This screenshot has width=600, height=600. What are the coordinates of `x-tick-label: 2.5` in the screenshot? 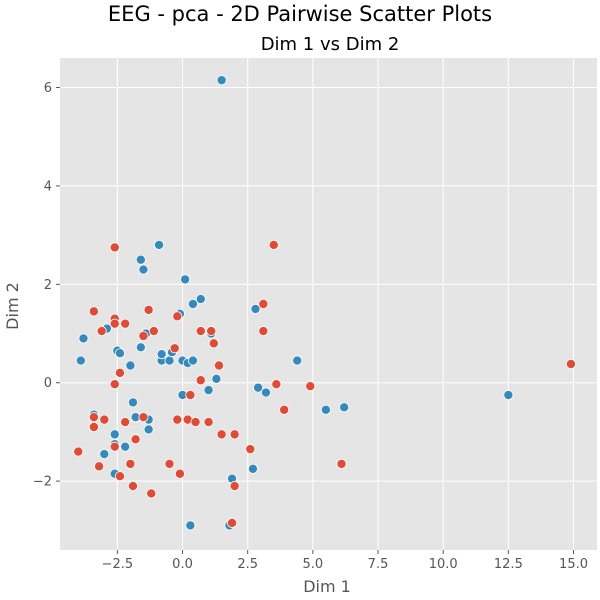 It's located at (247, 564).